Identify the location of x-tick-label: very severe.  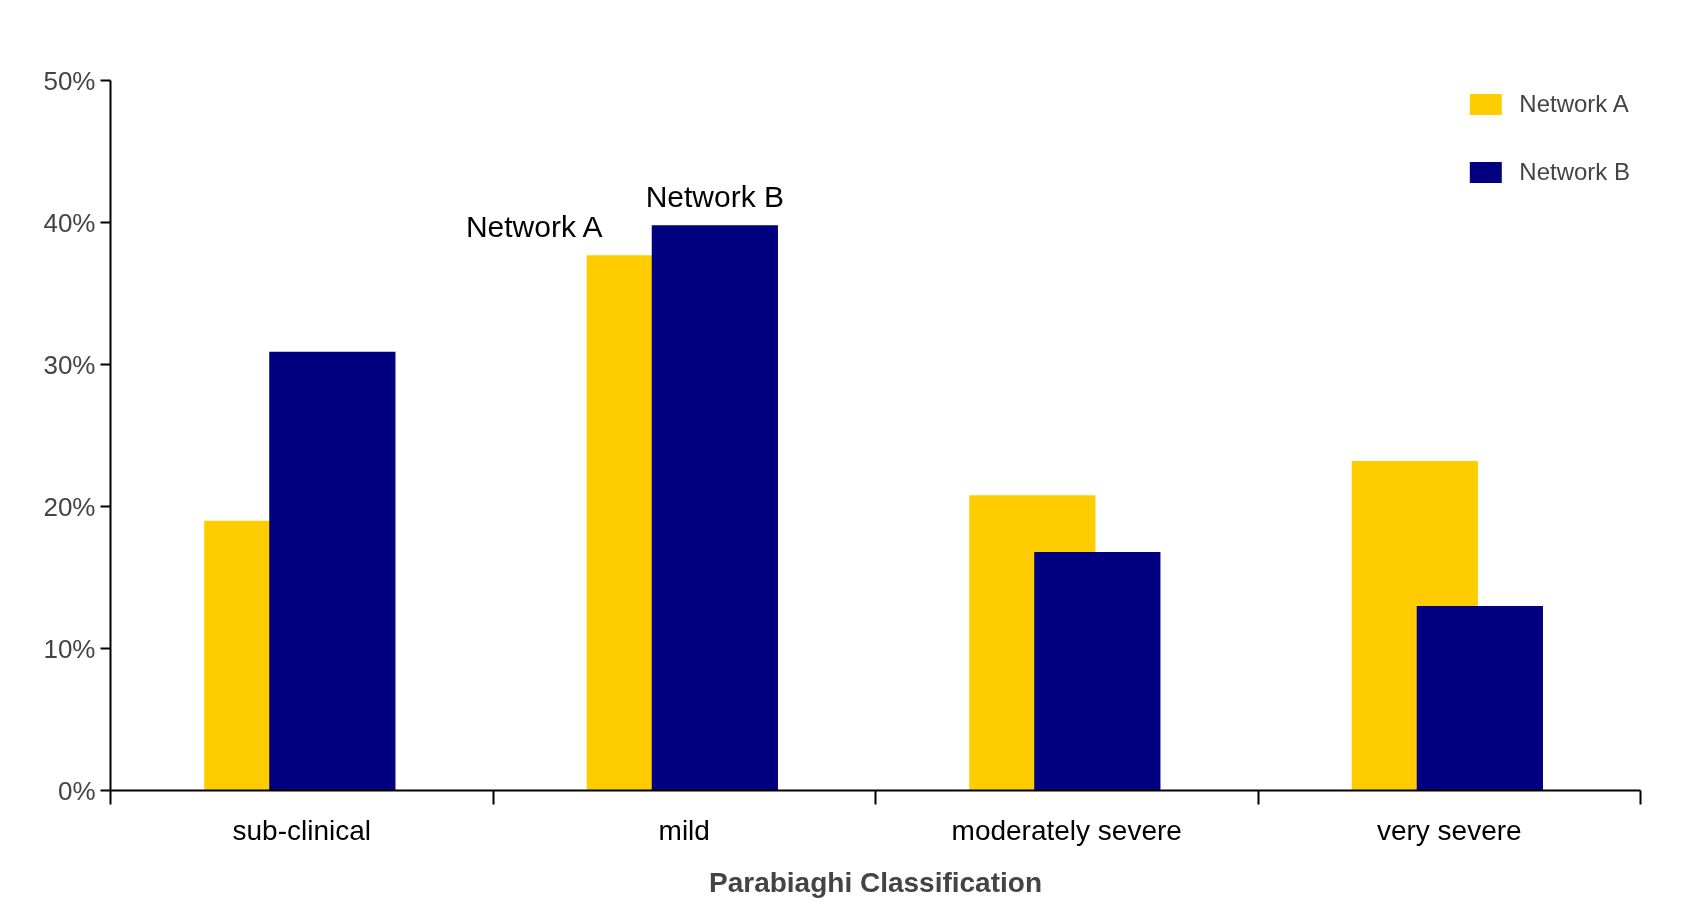
(1449, 830).